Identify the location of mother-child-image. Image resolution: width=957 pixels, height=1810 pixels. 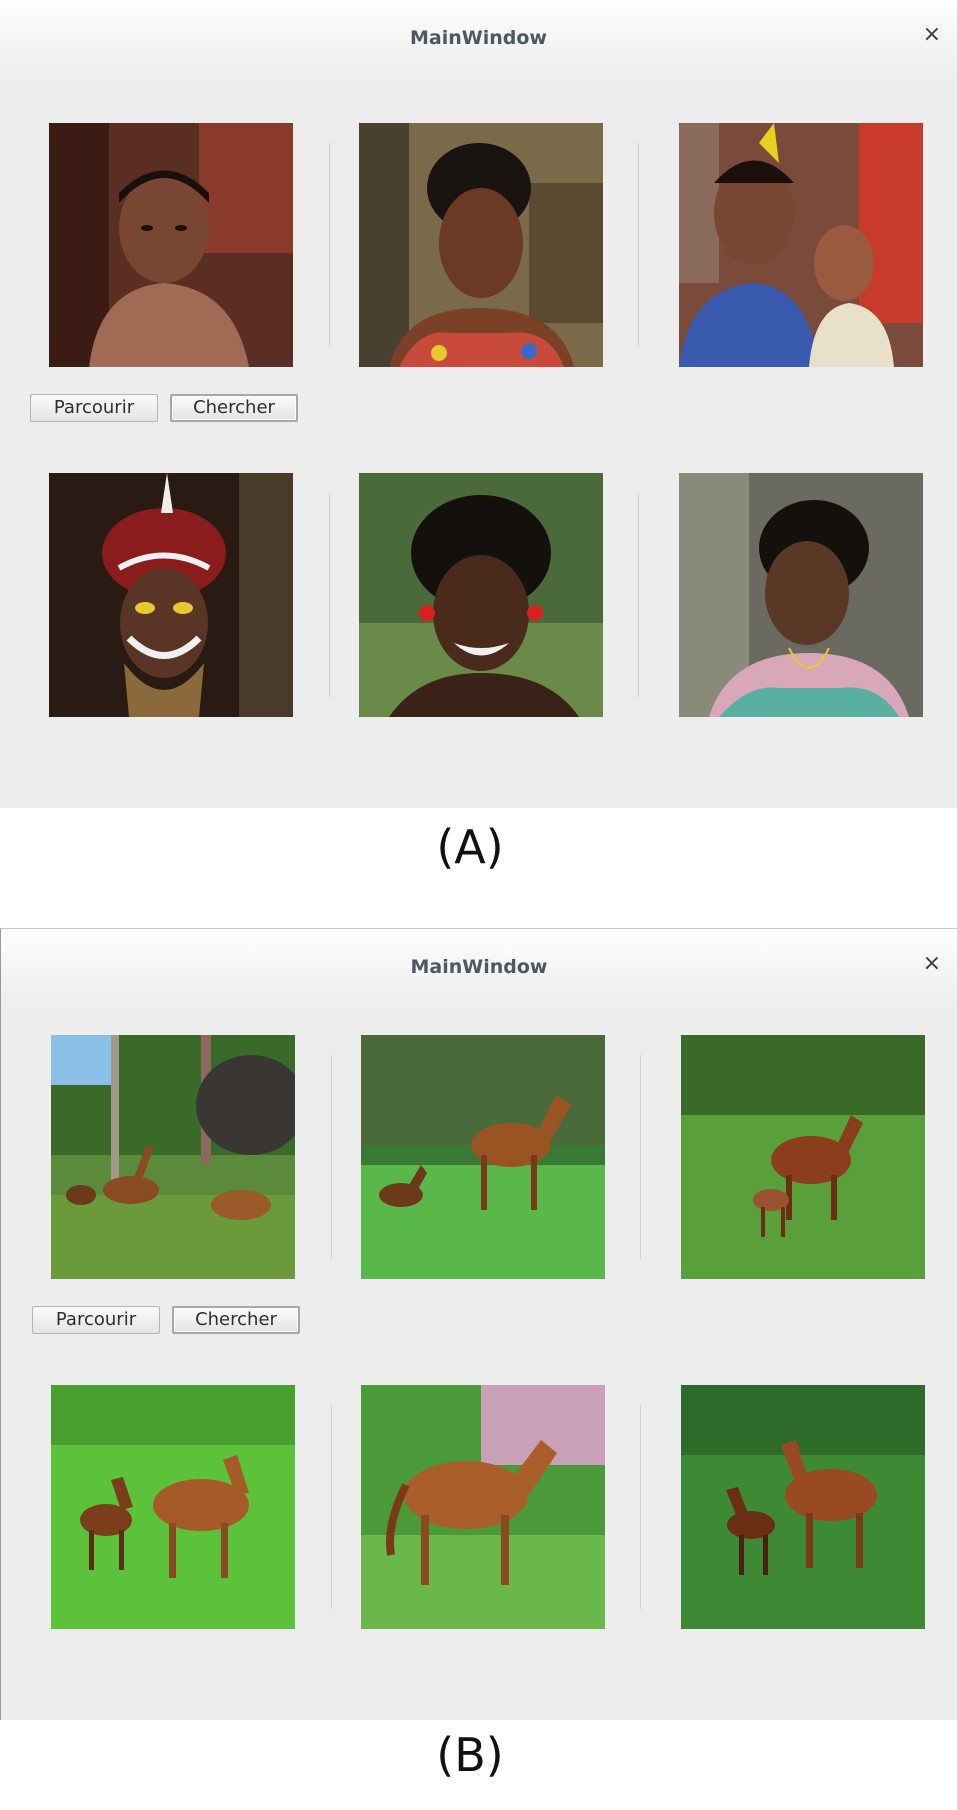
(801, 245).